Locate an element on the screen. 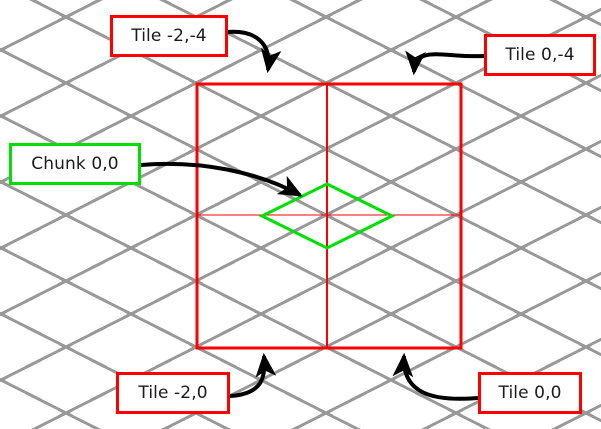 The width and height of the screenshot is (601, 429). callout-arrow-tile-neg2-neg4 is located at coordinates (254, 51).